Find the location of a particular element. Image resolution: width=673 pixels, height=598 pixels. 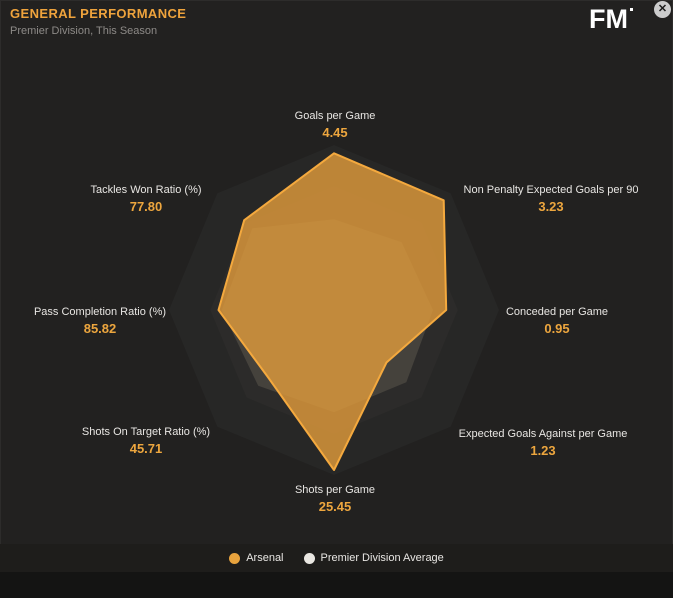

axis-value: 25.45 is located at coordinates (335, 506).